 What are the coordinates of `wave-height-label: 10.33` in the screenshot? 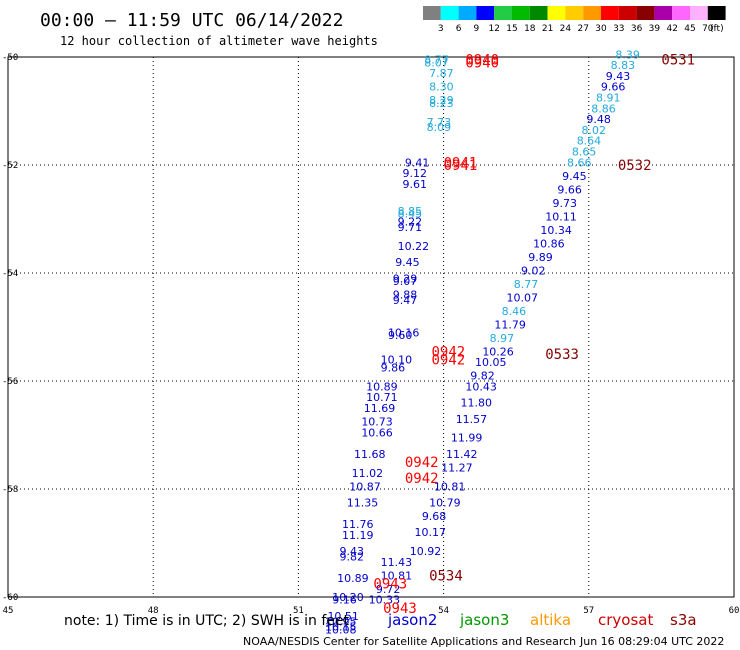 It's located at (385, 600).